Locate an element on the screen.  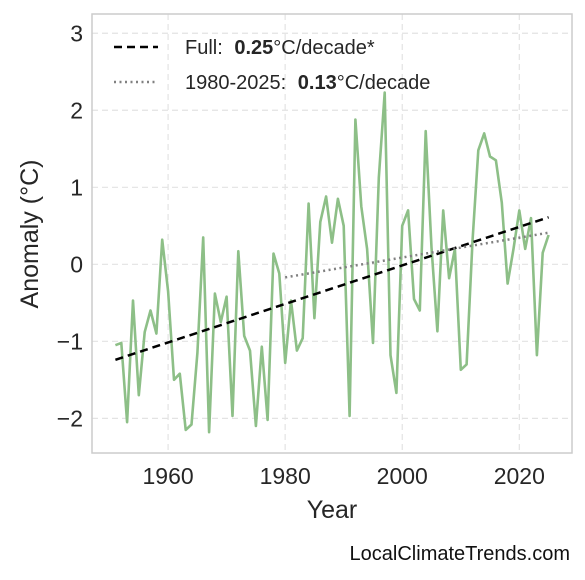
x-axis-ticks: 1960 1980 2000 2020 is located at coordinates (344, 476).